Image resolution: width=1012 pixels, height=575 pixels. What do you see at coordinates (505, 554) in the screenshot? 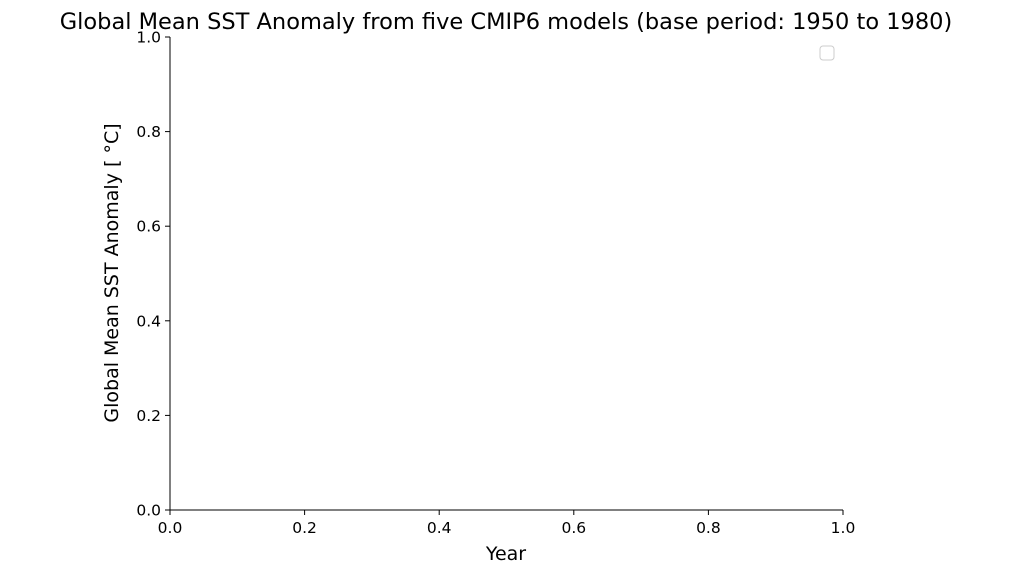
I see `x-axis-label: Year` at bounding box center [505, 554].